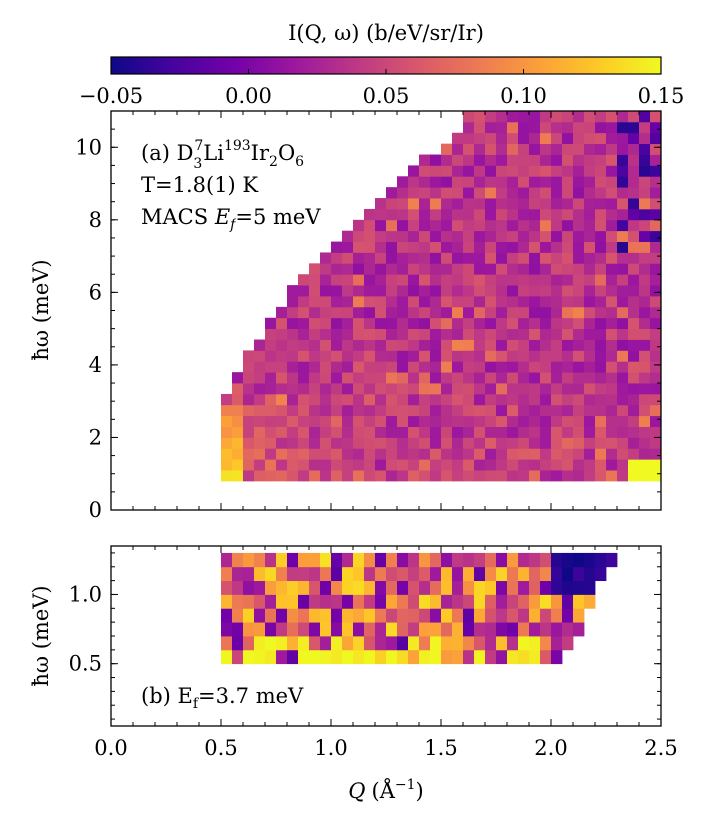 The height and width of the screenshot is (829, 713). What do you see at coordinates (95, 292) in the screenshot?
I see `y-tick-label: 6` at bounding box center [95, 292].